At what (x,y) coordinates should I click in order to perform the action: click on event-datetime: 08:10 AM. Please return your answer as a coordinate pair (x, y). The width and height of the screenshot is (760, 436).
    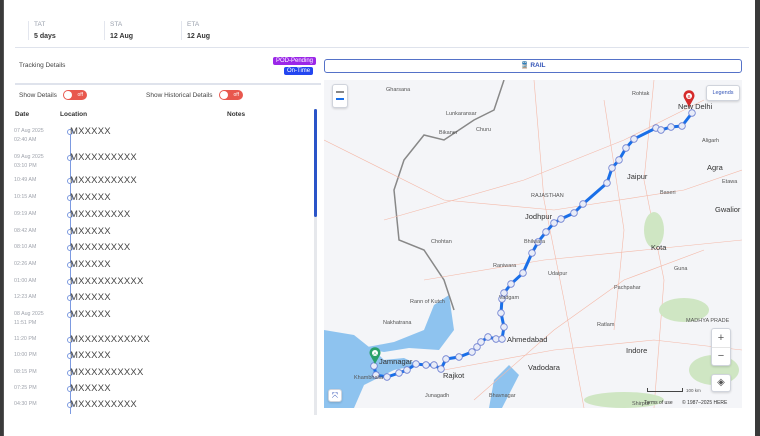
    Looking at the image, I should click on (37, 247).